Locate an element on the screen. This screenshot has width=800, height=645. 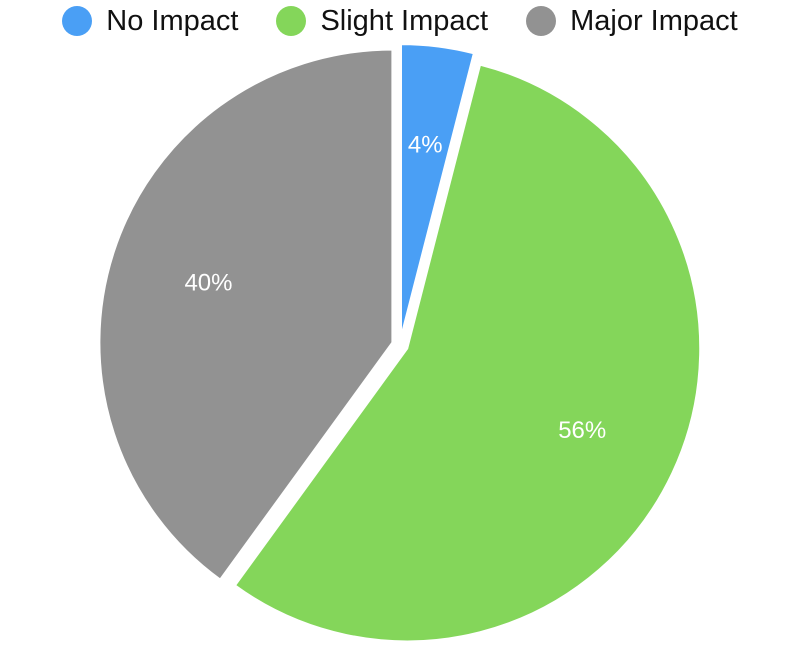
legend-swatch-no-impact is located at coordinates (77, 21).